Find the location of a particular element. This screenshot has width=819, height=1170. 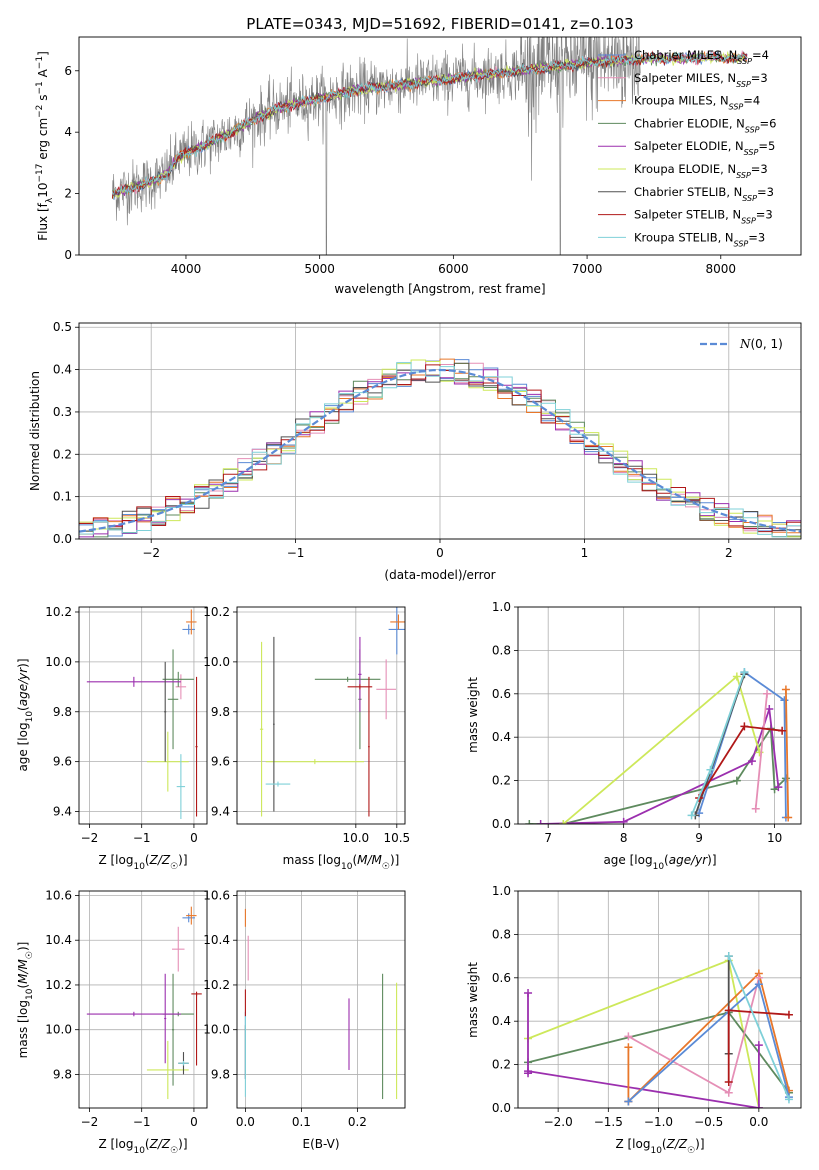

y-tick-label: 0.8 is located at coordinates (501, 934).